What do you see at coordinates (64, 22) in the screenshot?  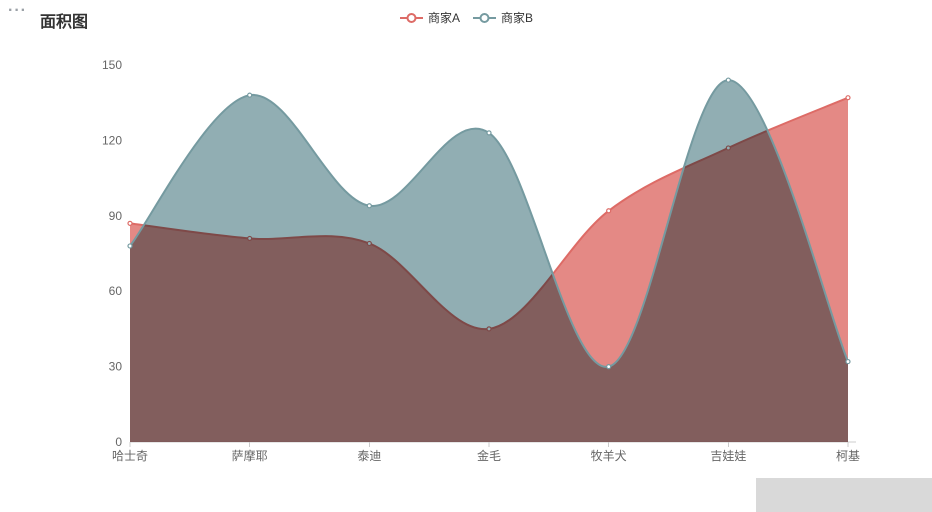 I see `page-title: 面积图` at bounding box center [64, 22].